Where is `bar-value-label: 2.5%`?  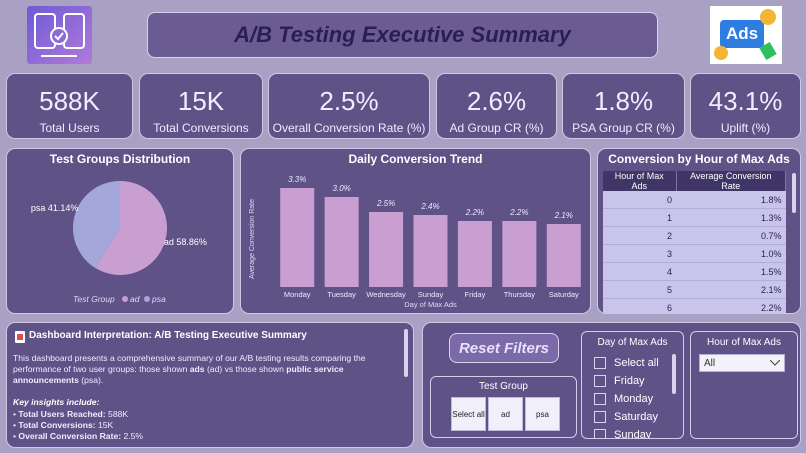
bar-value-label: 2.5% is located at coordinates (385, 203).